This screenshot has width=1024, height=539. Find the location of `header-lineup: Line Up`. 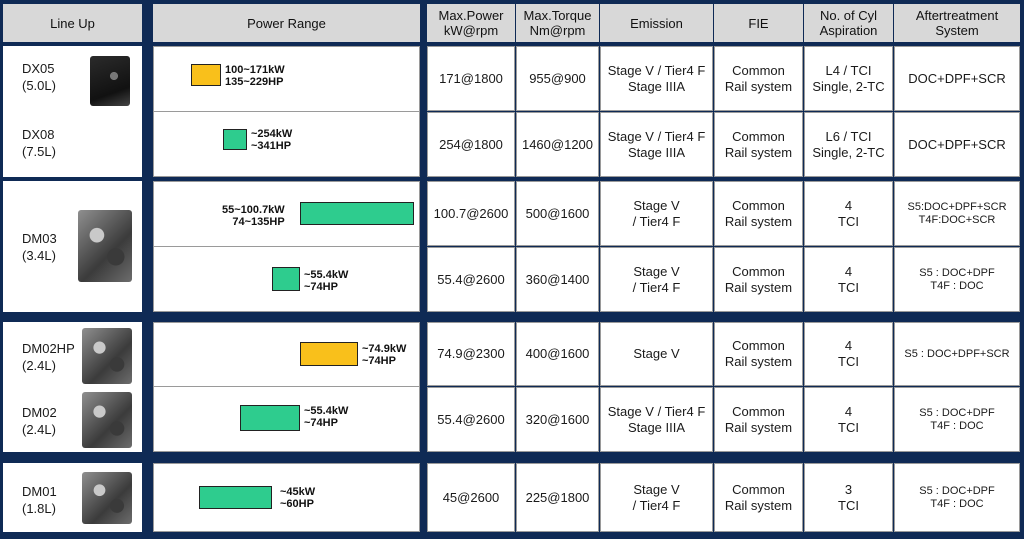

header-lineup: Line Up is located at coordinates (72, 23).